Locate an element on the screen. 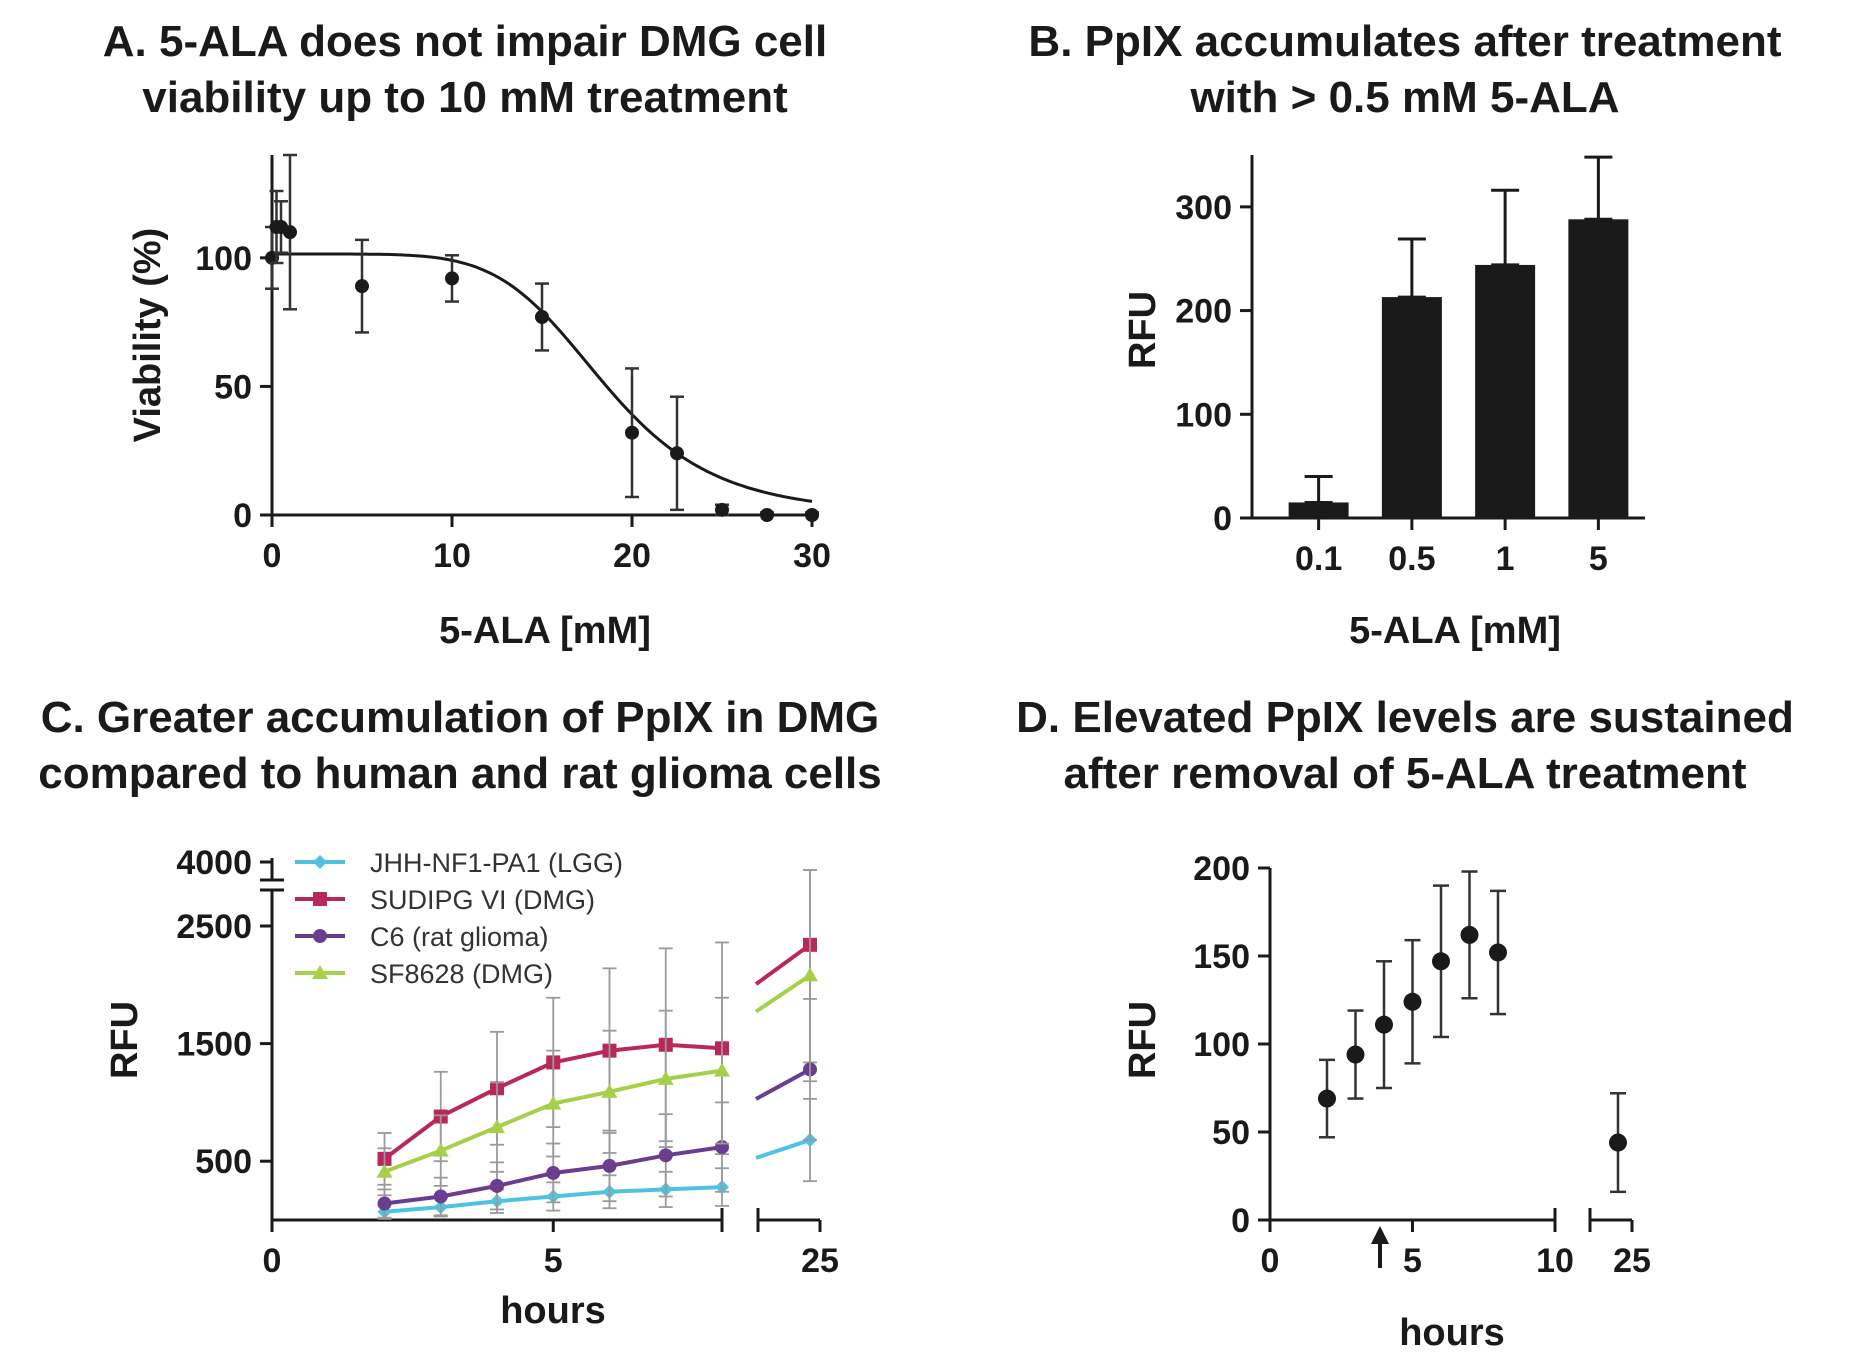  panel-c-title-line1: C. Greater accumulation of PpIX in DMG is located at coordinates (460, 717).